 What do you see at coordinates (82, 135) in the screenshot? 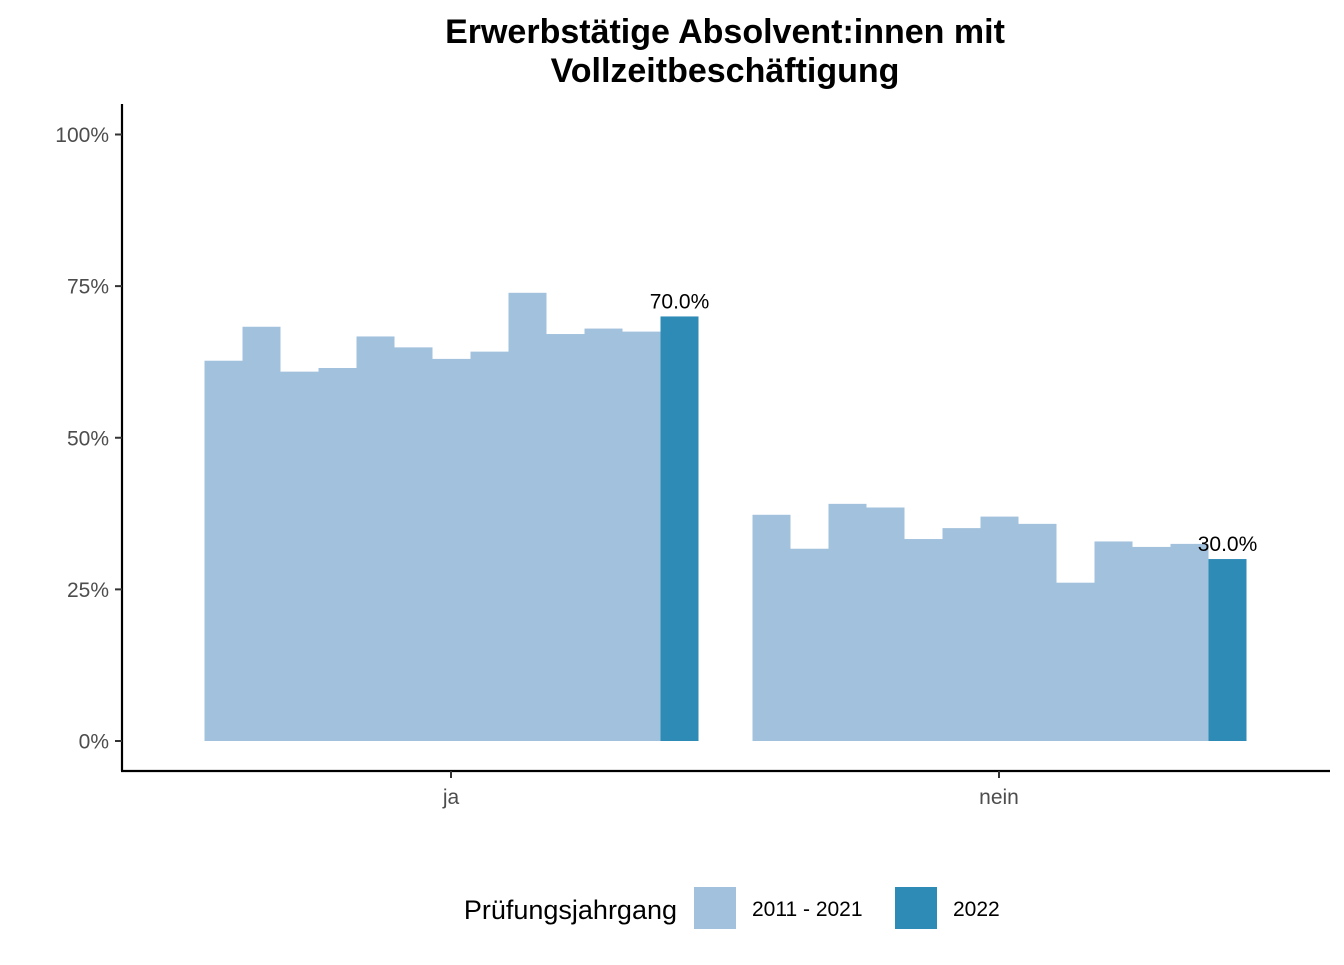
I see `y-tick-label-4: 100%` at bounding box center [82, 135].